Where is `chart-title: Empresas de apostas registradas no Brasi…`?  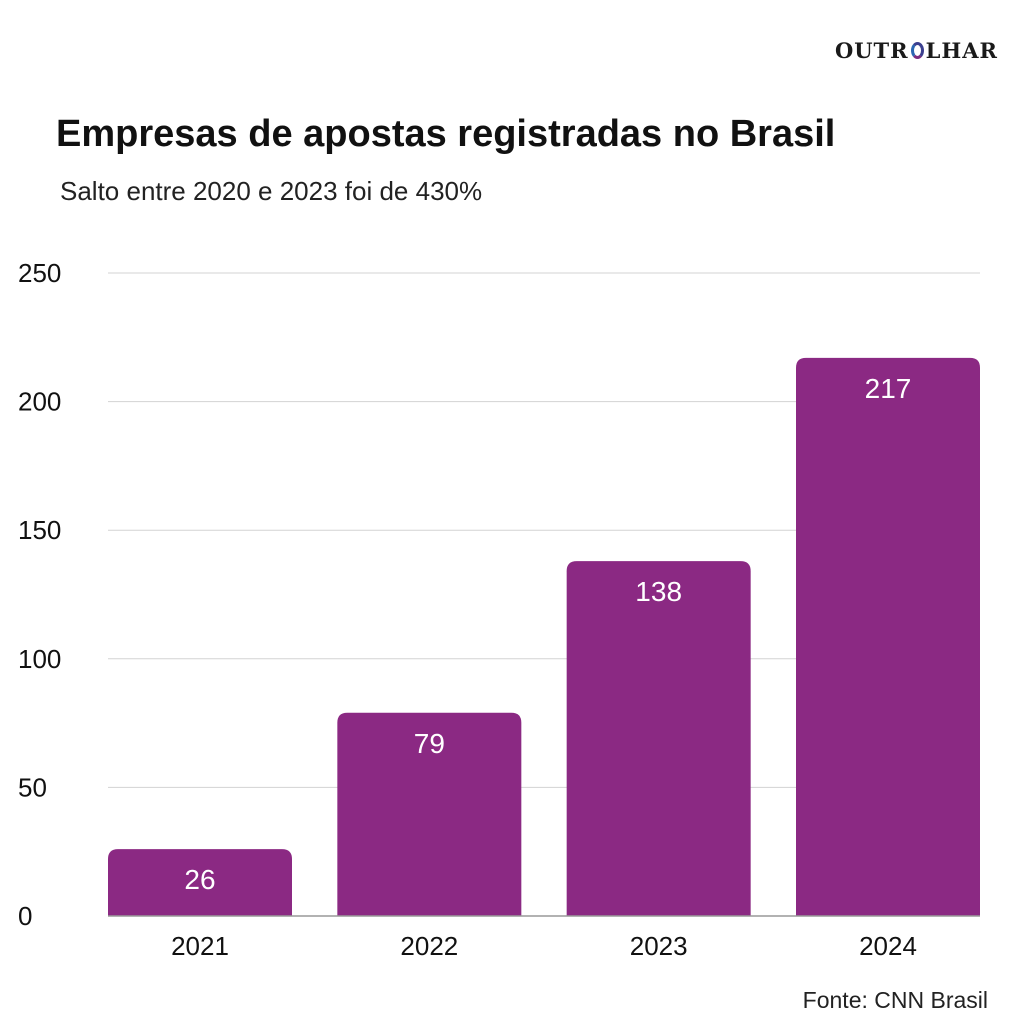
chart-title: Empresas de apostas registradas no Brasi… is located at coordinates (446, 134).